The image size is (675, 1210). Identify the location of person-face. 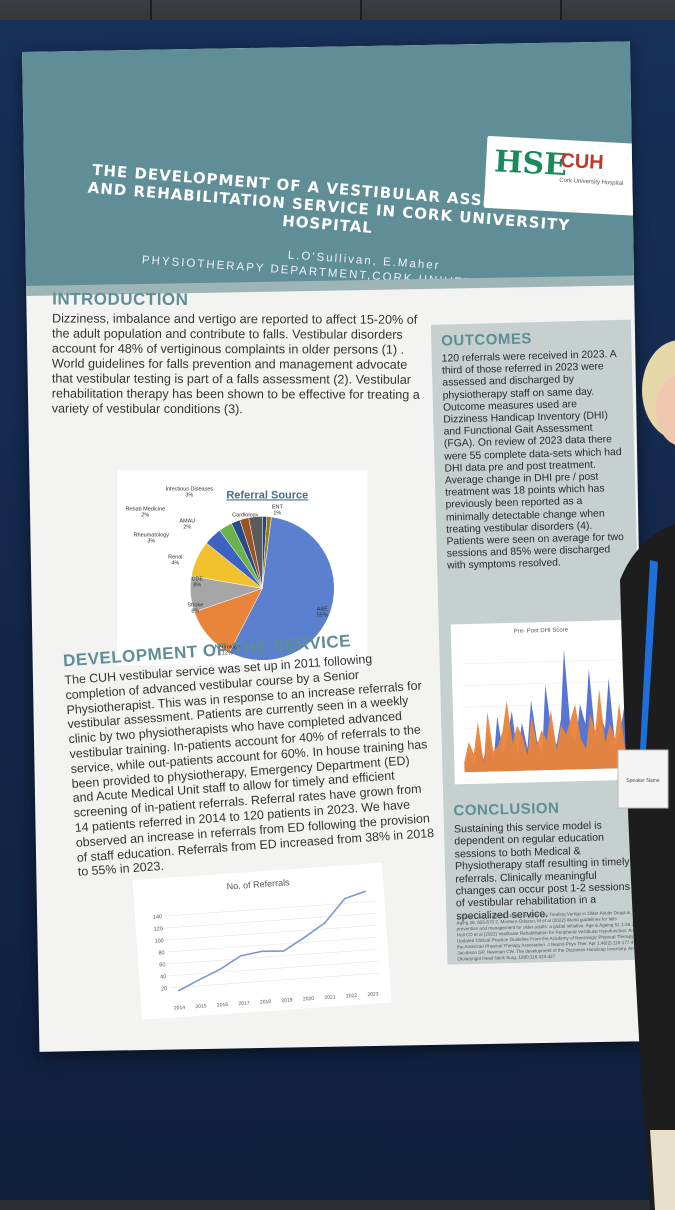
(665, 410).